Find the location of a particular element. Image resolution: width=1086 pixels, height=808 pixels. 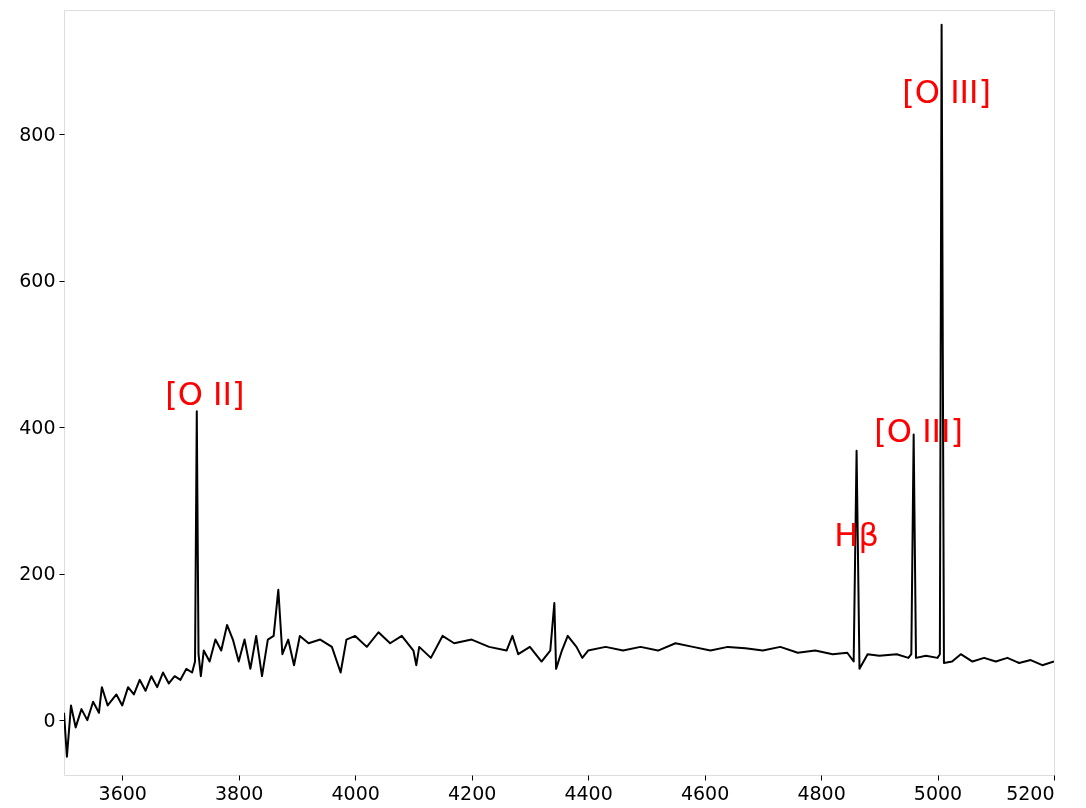

x-tick-label: 3800 is located at coordinates (239, 792).